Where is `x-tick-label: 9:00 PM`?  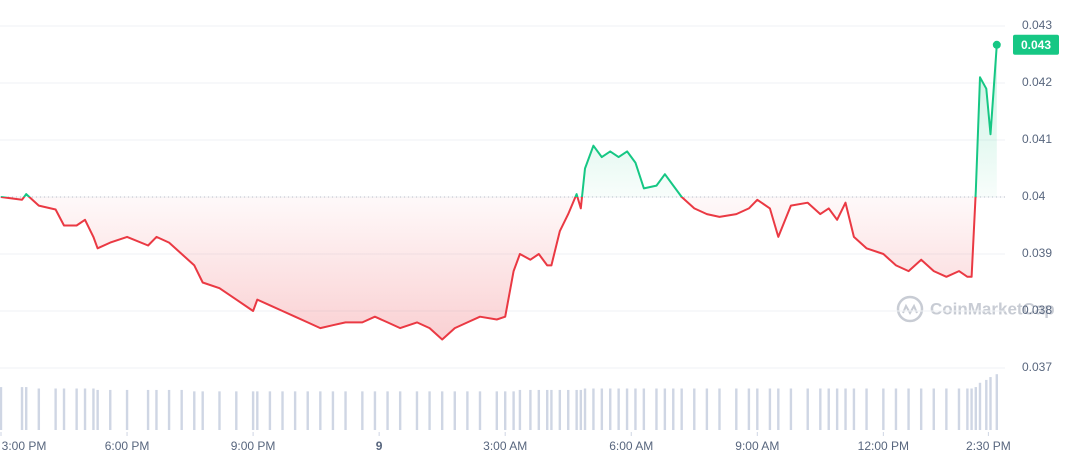 x-tick-label: 9:00 PM is located at coordinates (253, 446).